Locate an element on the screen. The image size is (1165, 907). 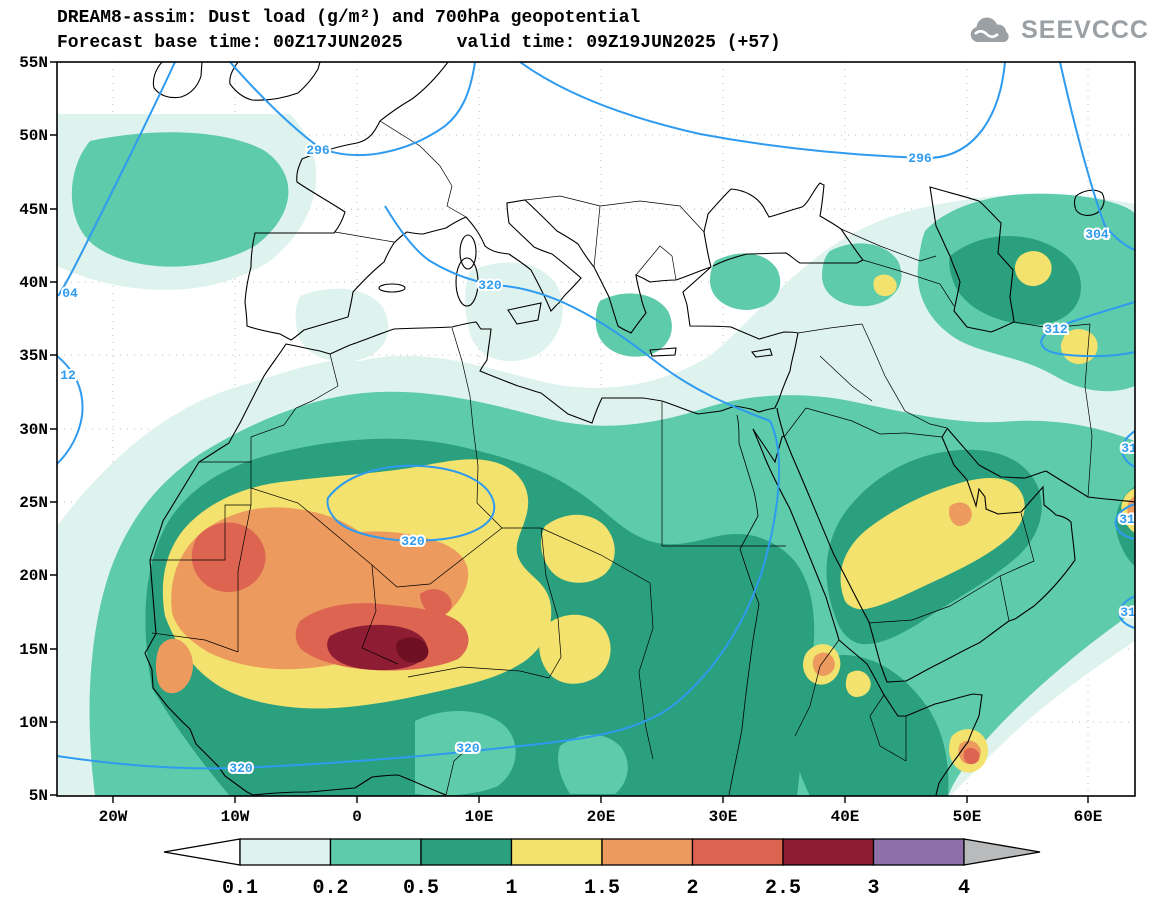
colorbar-tick: 1 is located at coordinates (511, 888).